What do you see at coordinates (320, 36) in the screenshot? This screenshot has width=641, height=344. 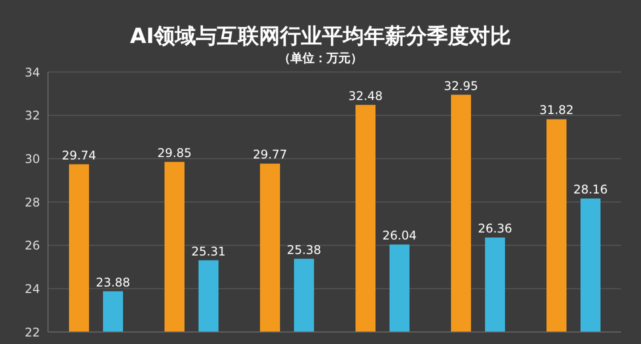 I see `chart-title: AI领域与互联网行业平均年薪分季度对比` at bounding box center [320, 36].